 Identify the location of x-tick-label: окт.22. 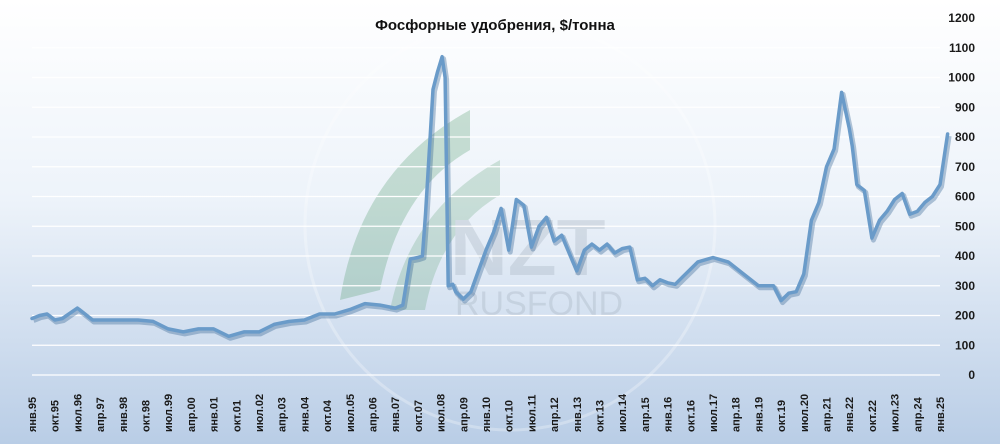
(873, 416).